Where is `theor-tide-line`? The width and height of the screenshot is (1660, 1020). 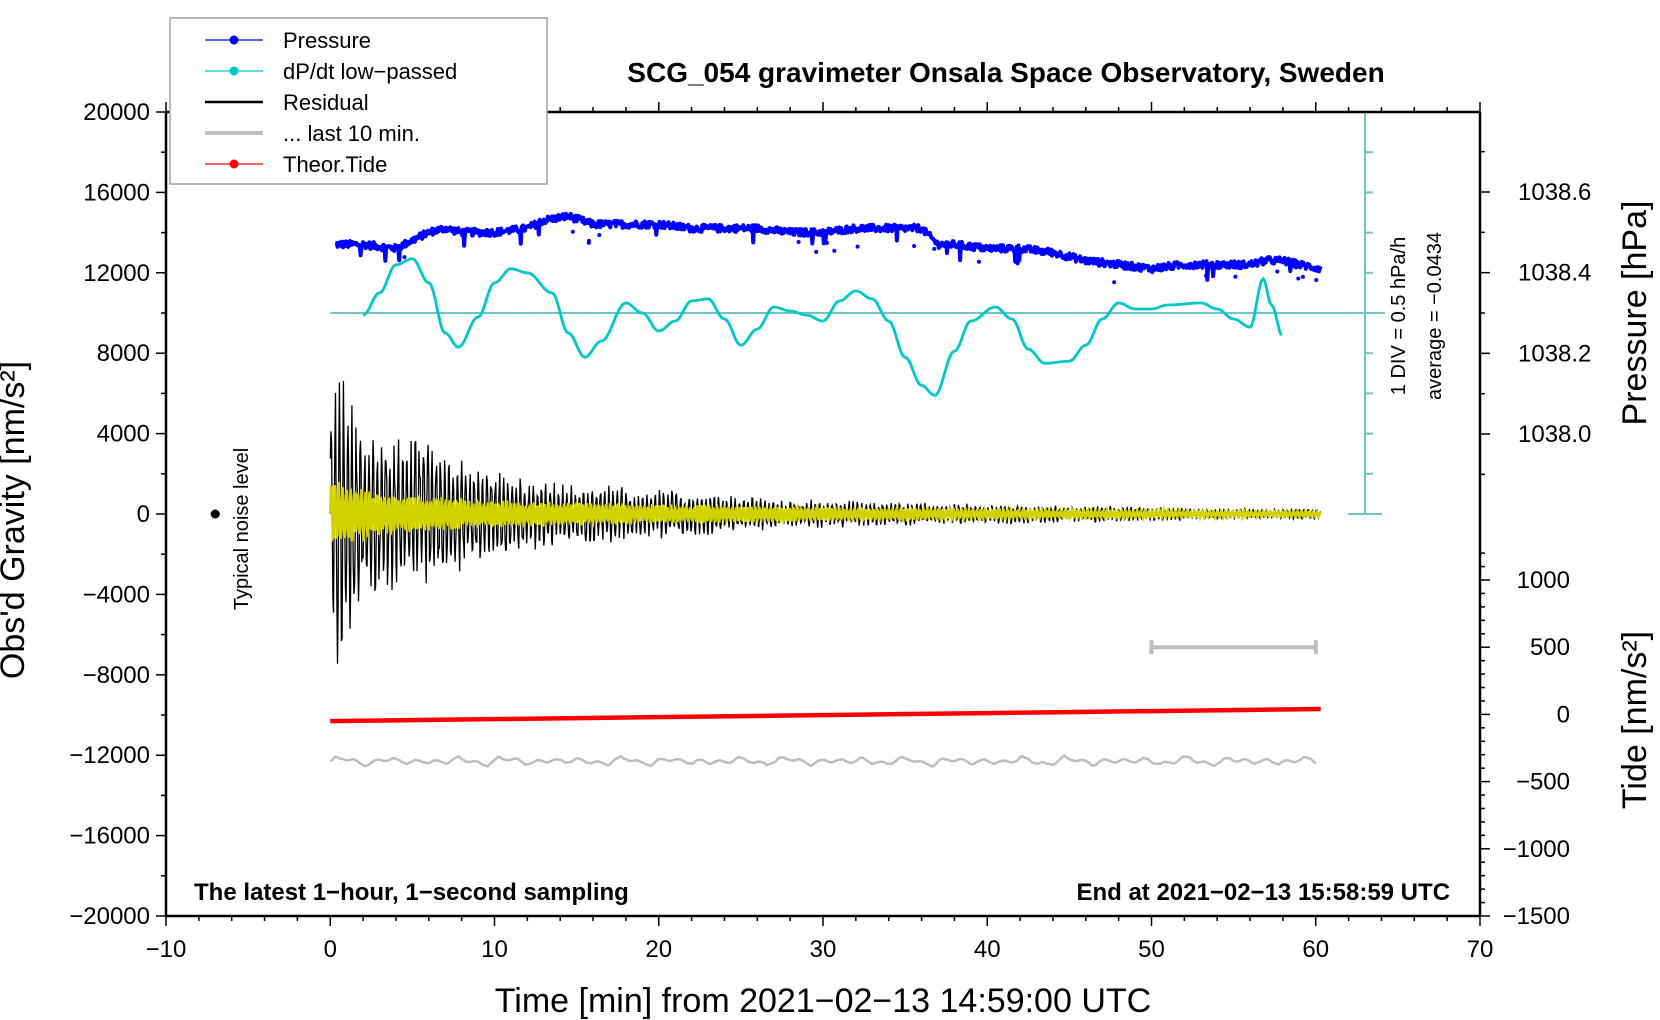 theor-tide-line is located at coordinates (825, 715).